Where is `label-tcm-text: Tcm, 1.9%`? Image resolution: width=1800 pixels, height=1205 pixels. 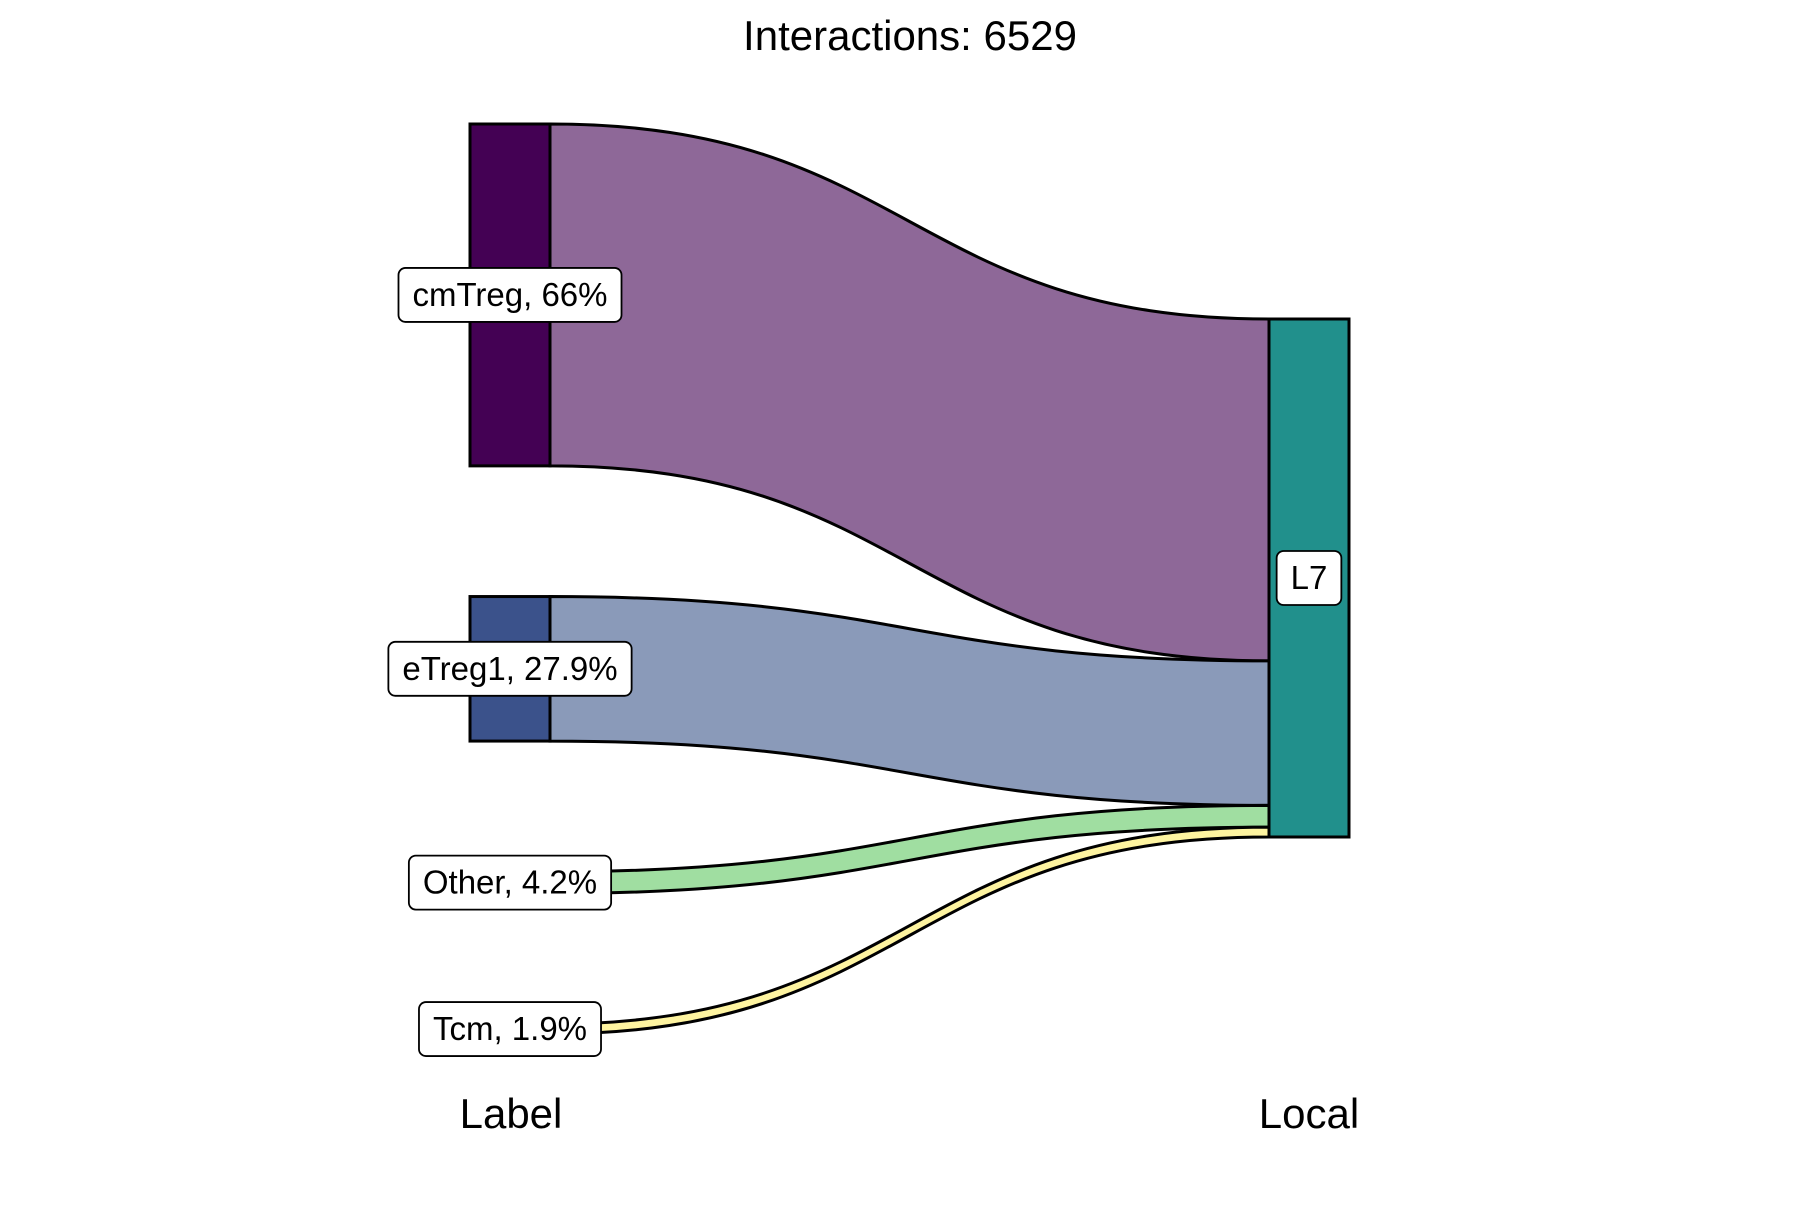
label-tcm-text: Tcm, 1.9% is located at coordinates (510, 1028).